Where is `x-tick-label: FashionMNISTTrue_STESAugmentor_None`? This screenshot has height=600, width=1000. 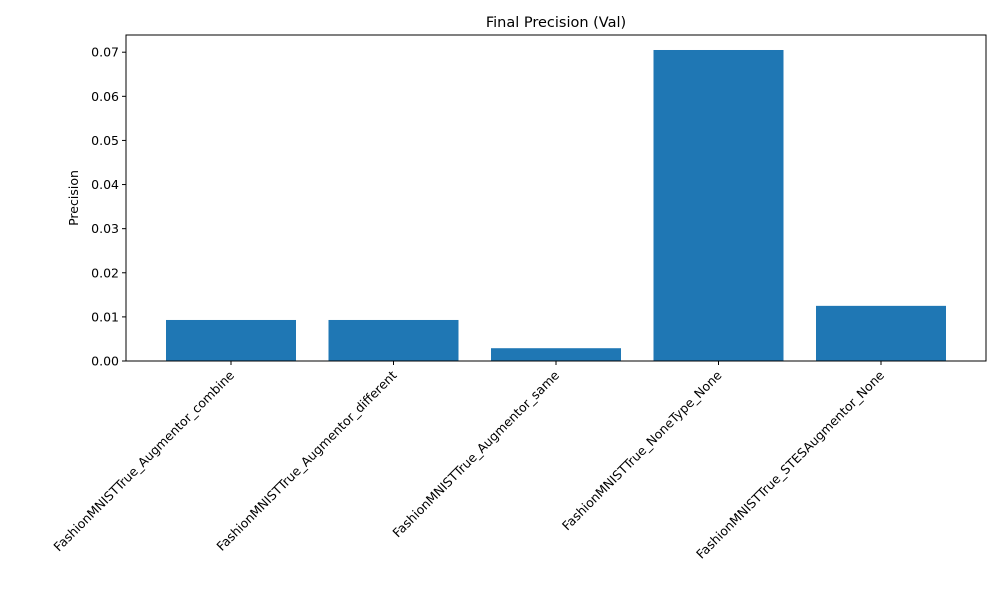
x-tick-label: FashionMNISTTrue_STESAugmentor_None is located at coordinates (790, 464).